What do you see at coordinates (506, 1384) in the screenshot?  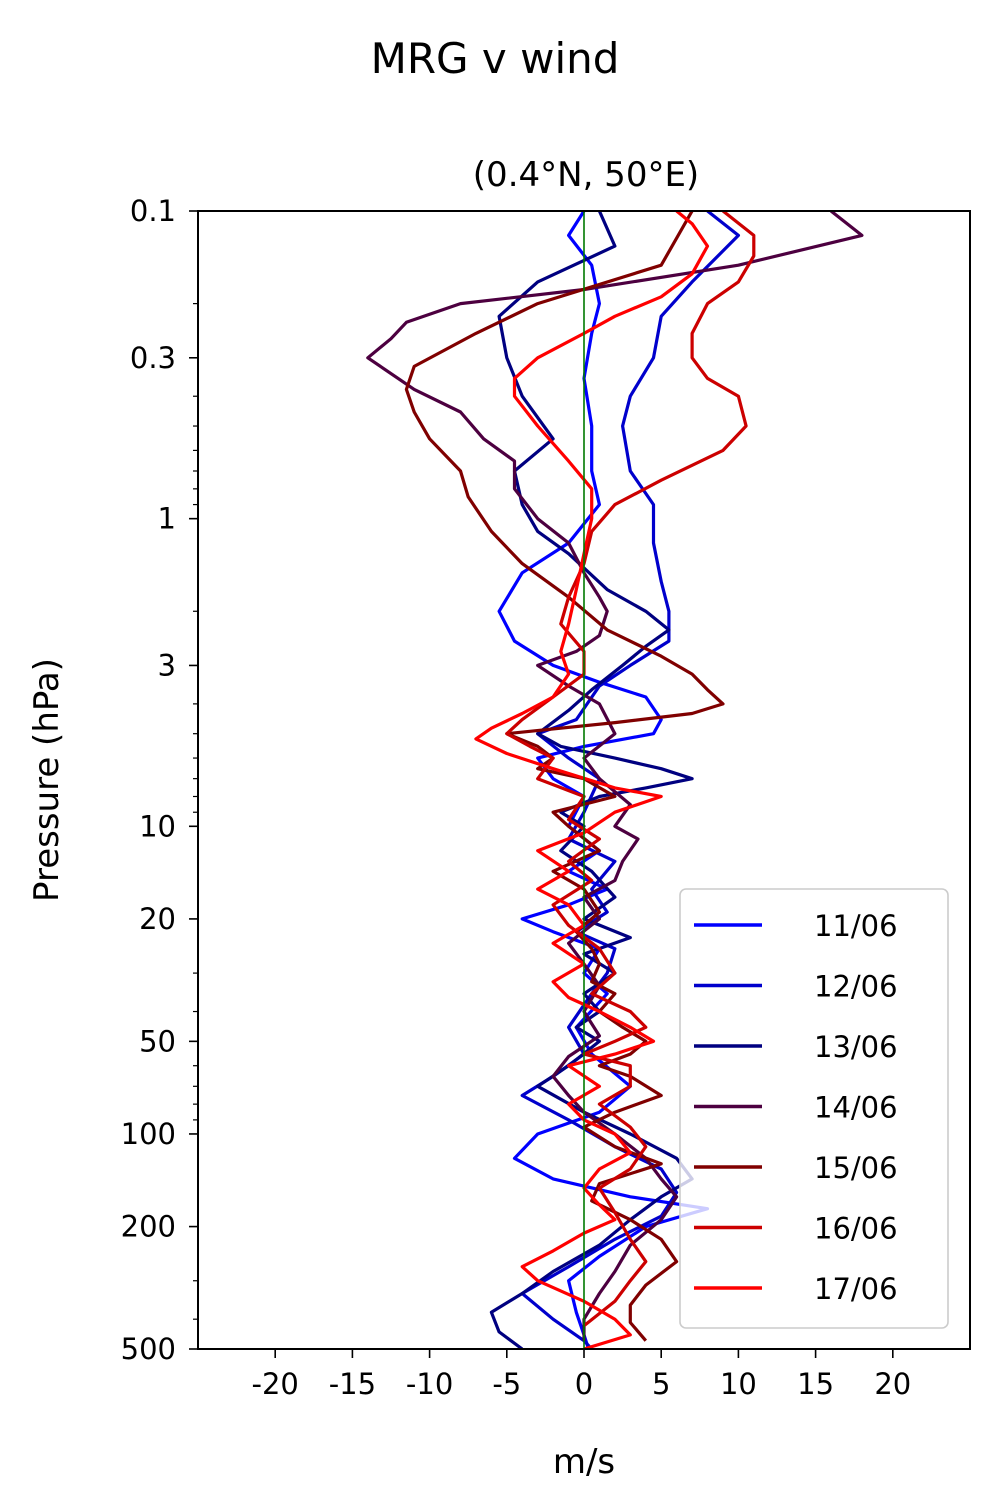 I see `x-tick-label: -5` at bounding box center [506, 1384].